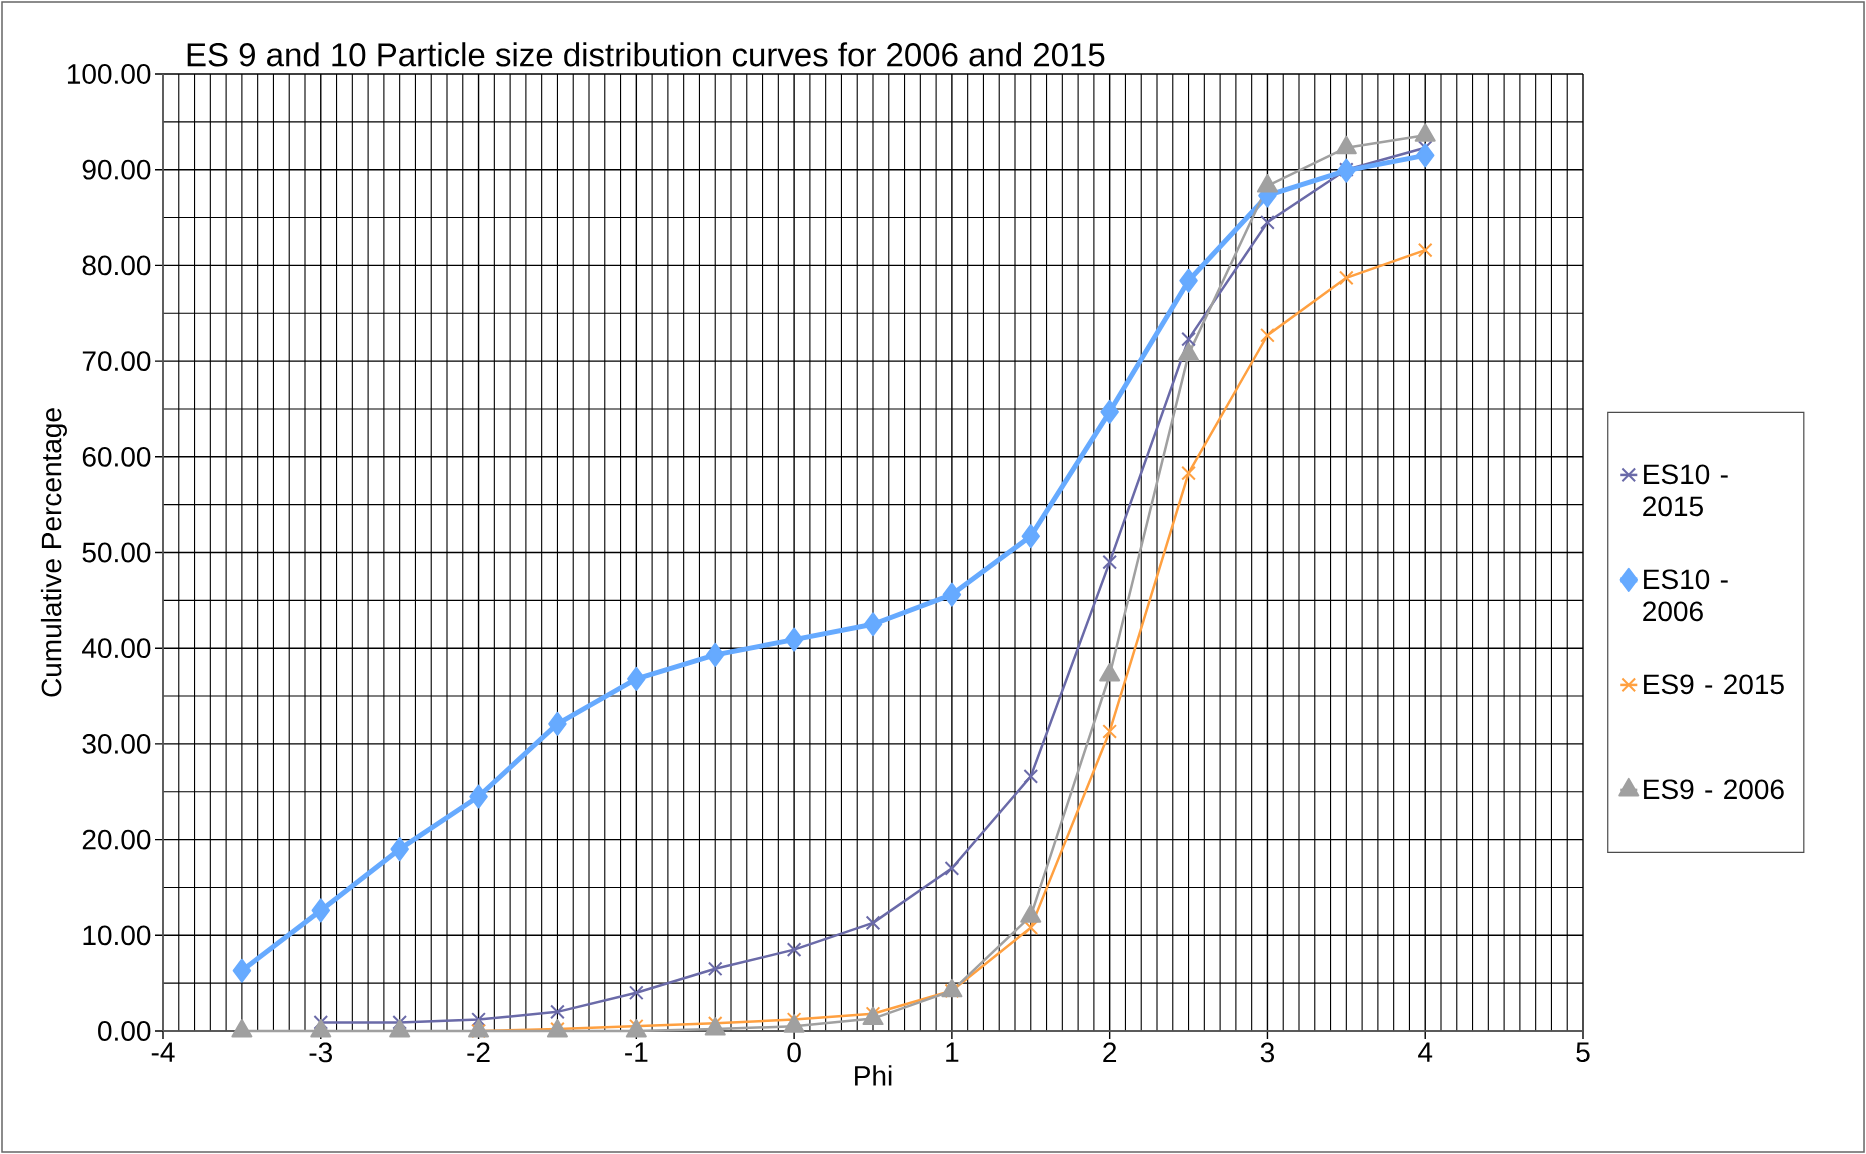 The width and height of the screenshot is (1866, 1154). Describe the element at coordinates (1425, 1052) in the screenshot. I see `x-tick-label: 4` at that location.